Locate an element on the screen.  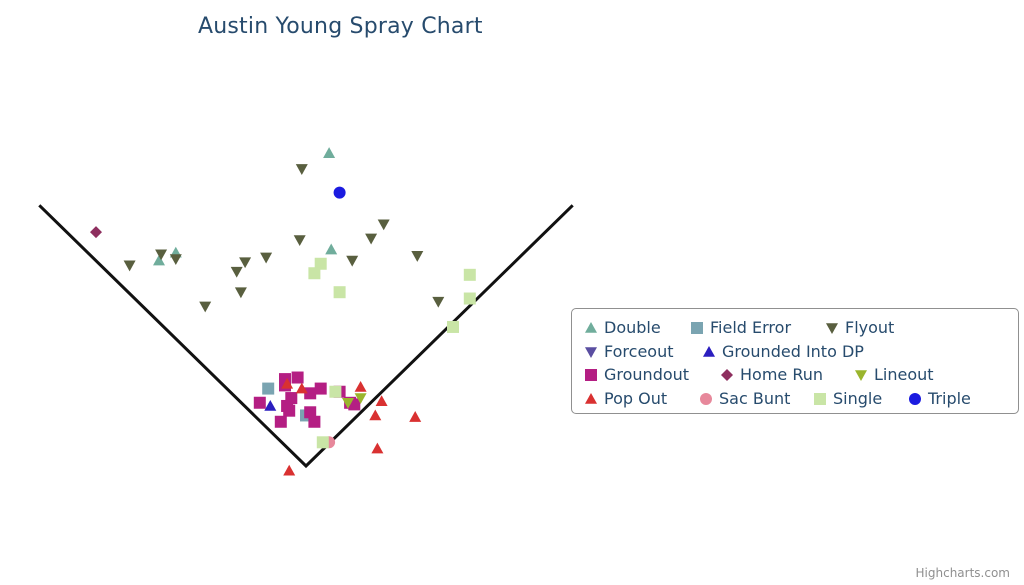
legend-label: Flyout is located at coordinates (870, 327).